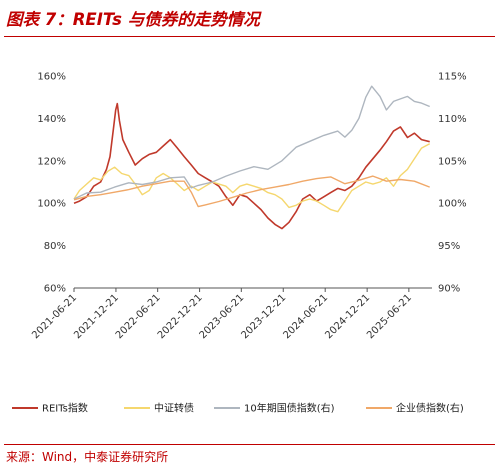 The width and height of the screenshot is (499, 470). Describe the element at coordinates (449, 289) in the screenshot. I see `right-tick-label: 90%` at that location.